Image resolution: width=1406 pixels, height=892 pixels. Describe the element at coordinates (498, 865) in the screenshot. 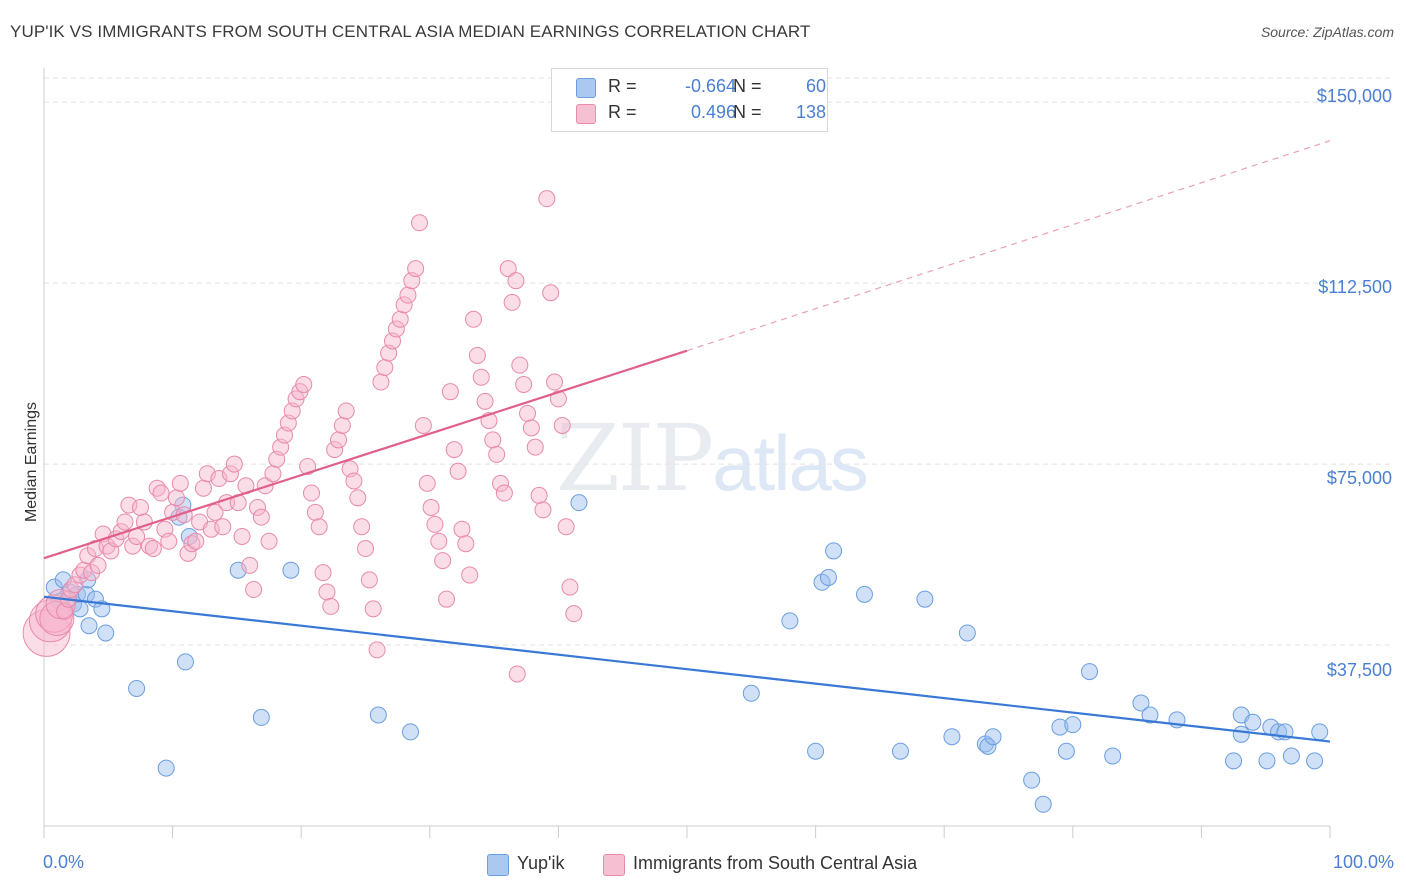

I see `series-swatch-blue` at that location.